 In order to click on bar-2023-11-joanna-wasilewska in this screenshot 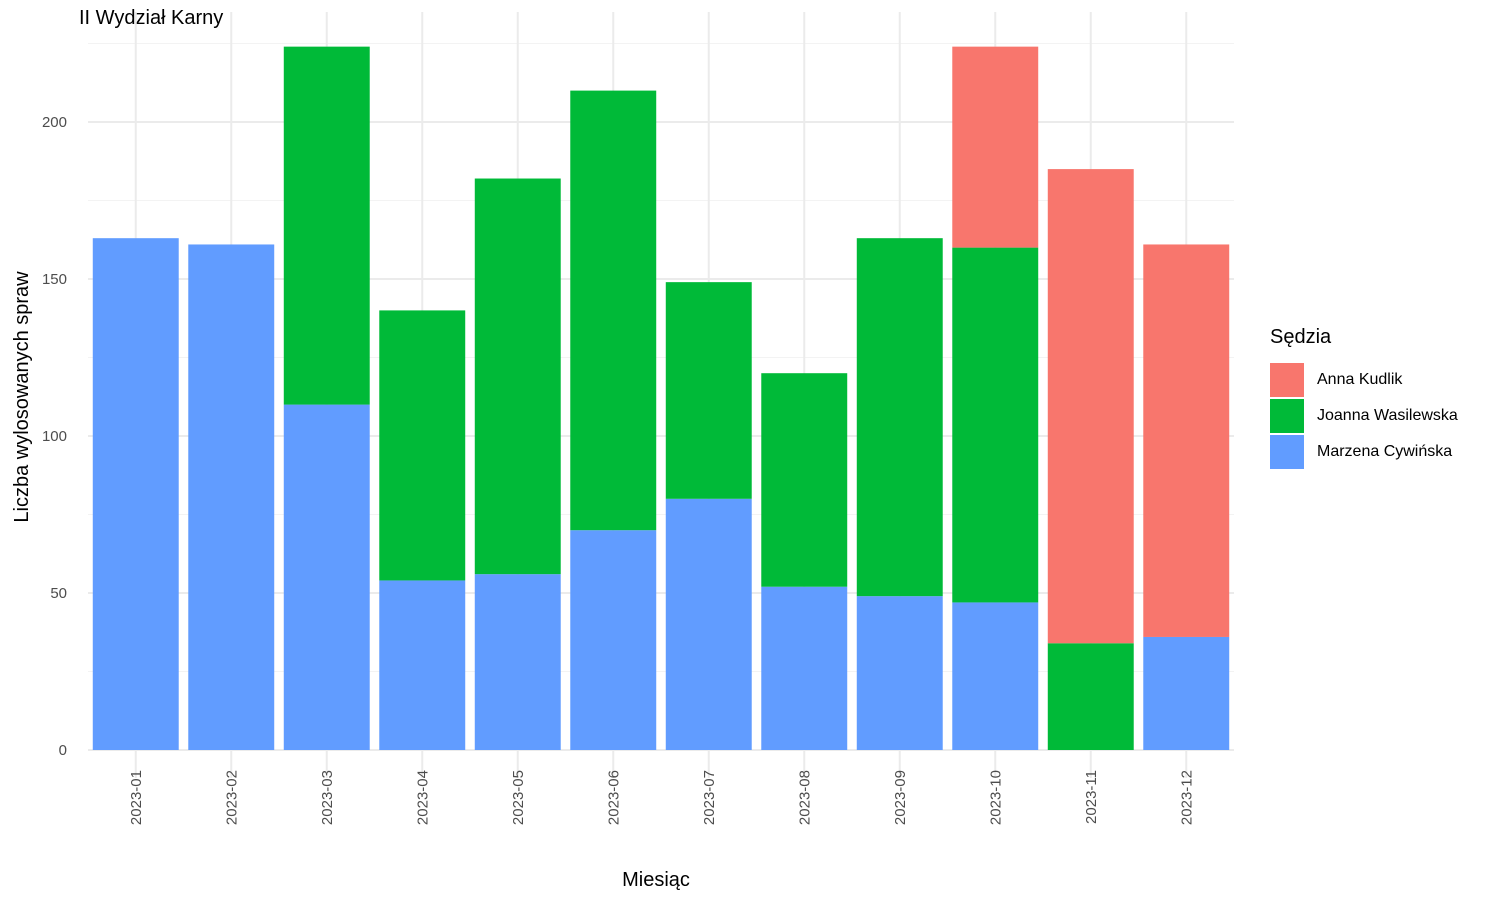, I will do `click(1090, 696)`.